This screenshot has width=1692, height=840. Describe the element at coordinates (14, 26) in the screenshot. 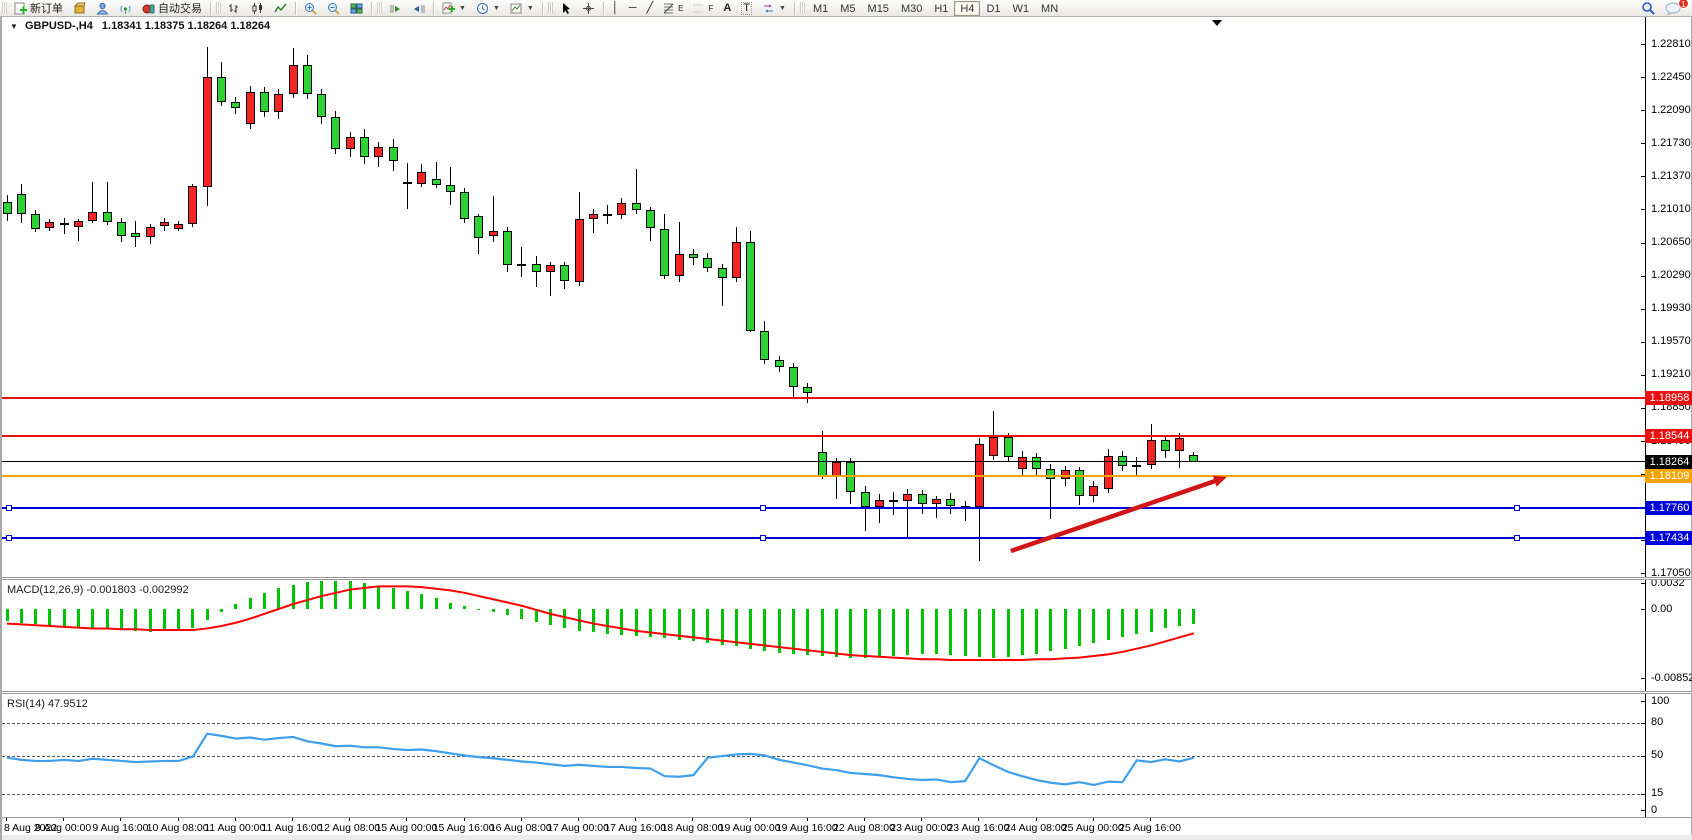

I see `one-click-expander: ▼` at that location.